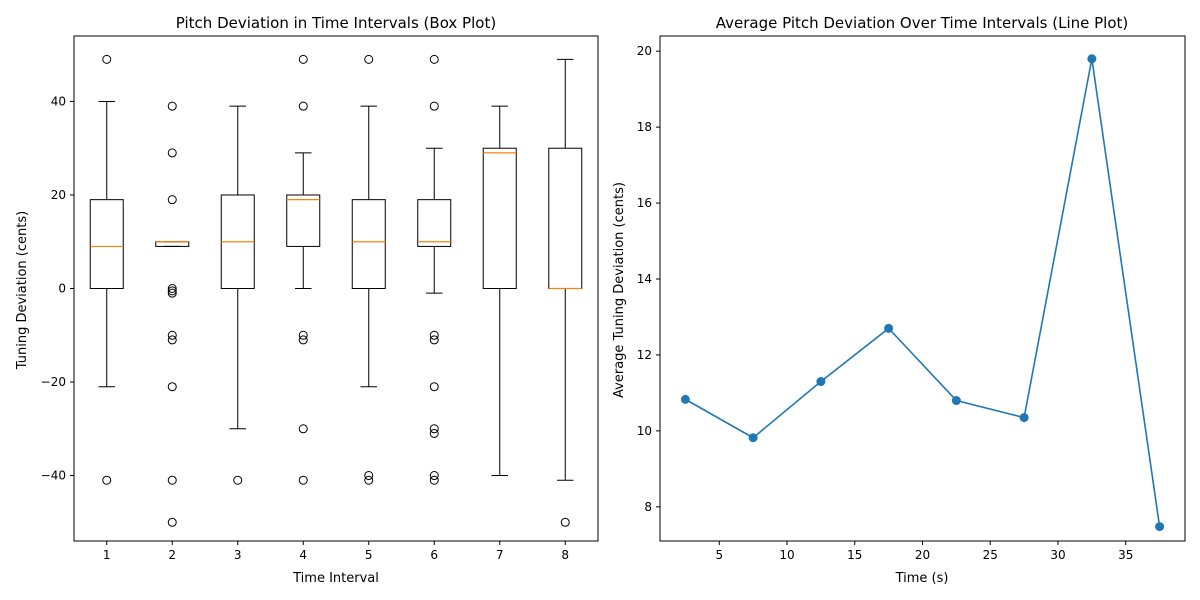  I want to click on y-tick-label: 8, so click(648, 507).